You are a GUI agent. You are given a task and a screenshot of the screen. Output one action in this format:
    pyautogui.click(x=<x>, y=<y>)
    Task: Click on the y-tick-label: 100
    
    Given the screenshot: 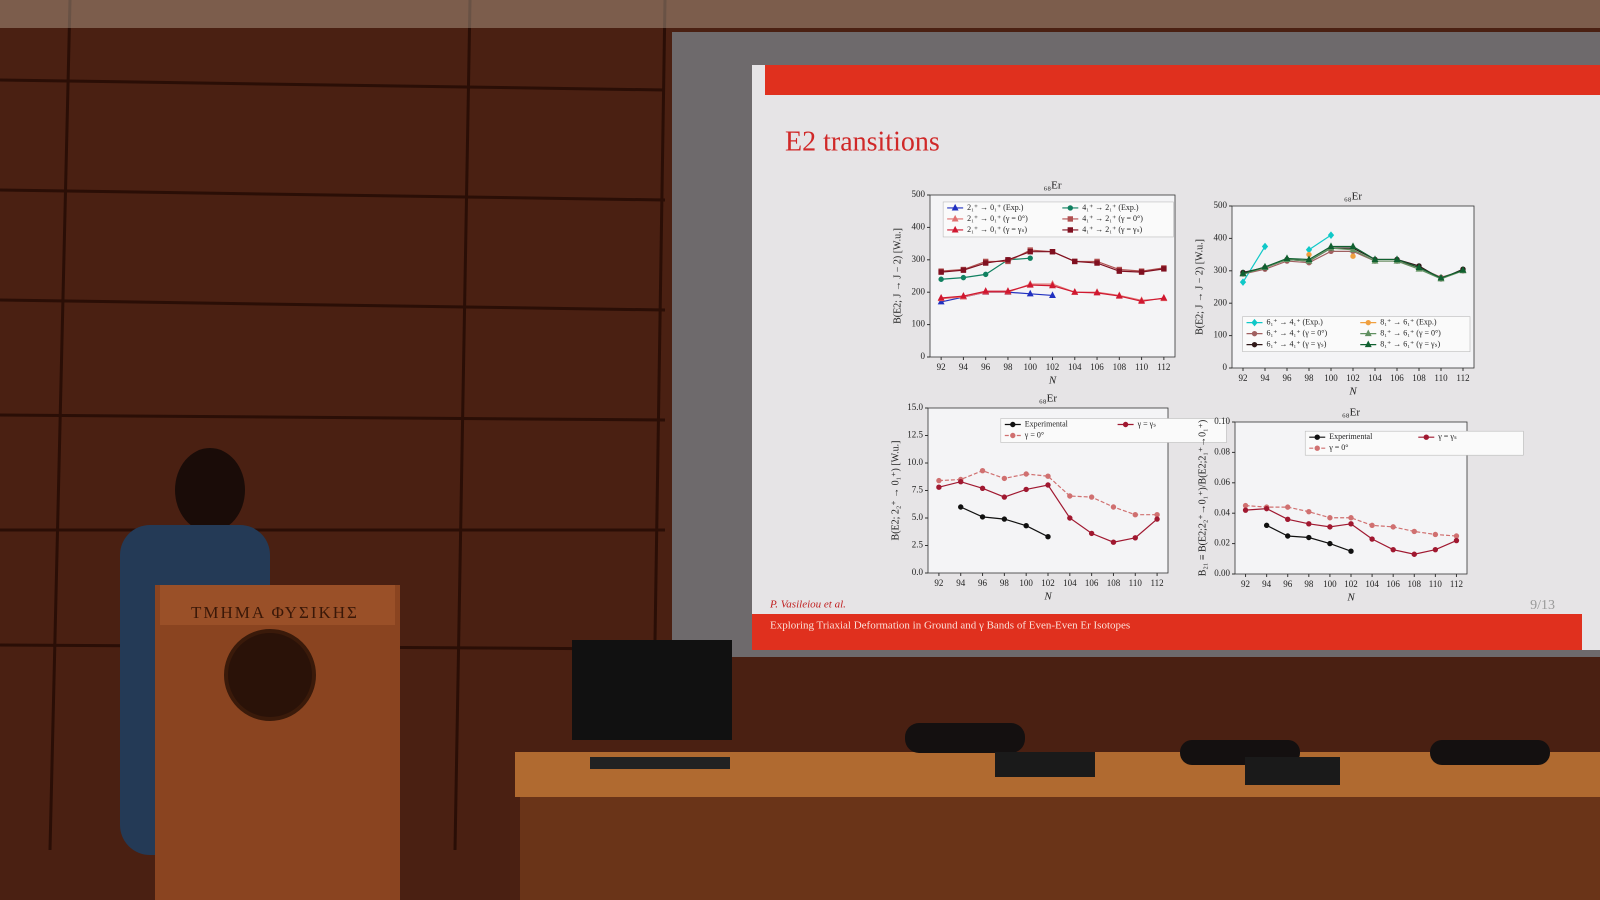 What is the action you would take?
    pyautogui.click(x=919, y=324)
    